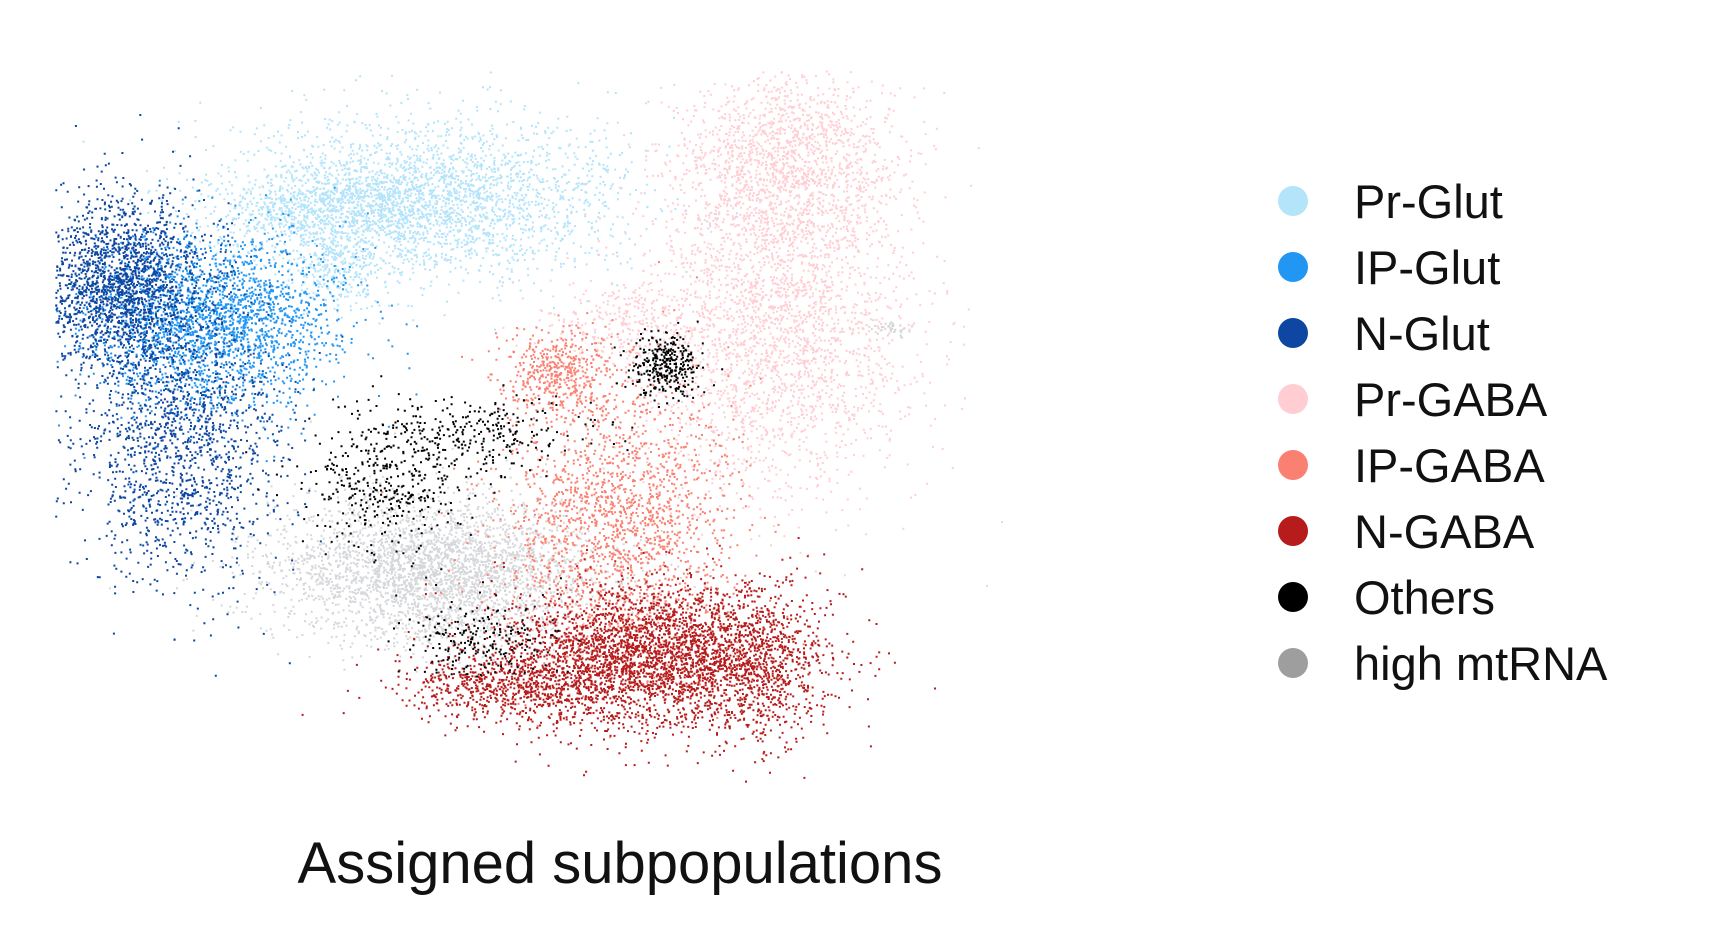 Image resolution: width=1709 pixels, height=940 pixels. What do you see at coordinates (1427, 267) in the screenshot?
I see `legend-label-ip-glut: IP-Glut` at bounding box center [1427, 267].